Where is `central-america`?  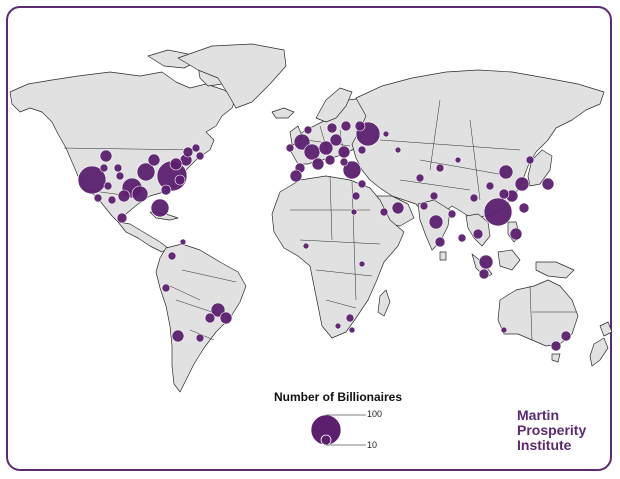 central-america is located at coordinates (143, 237).